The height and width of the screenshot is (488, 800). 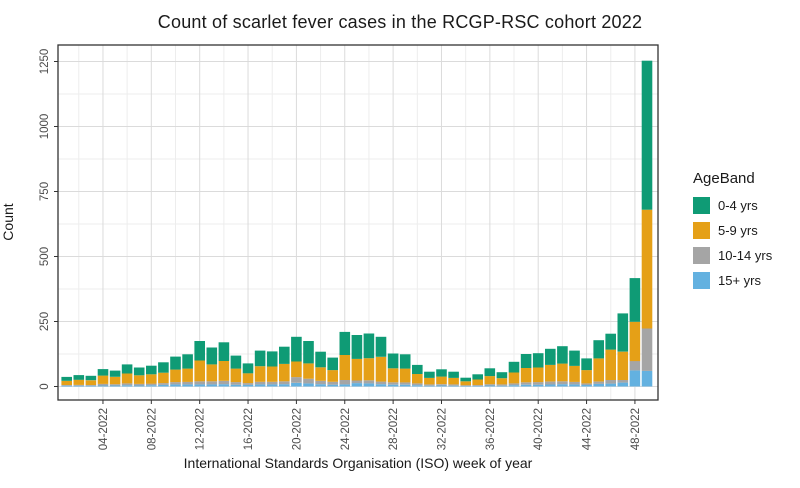 What do you see at coordinates (320, 369) in the screenshot?
I see `bar-week-22-2022` at bounding box center [320, 369].